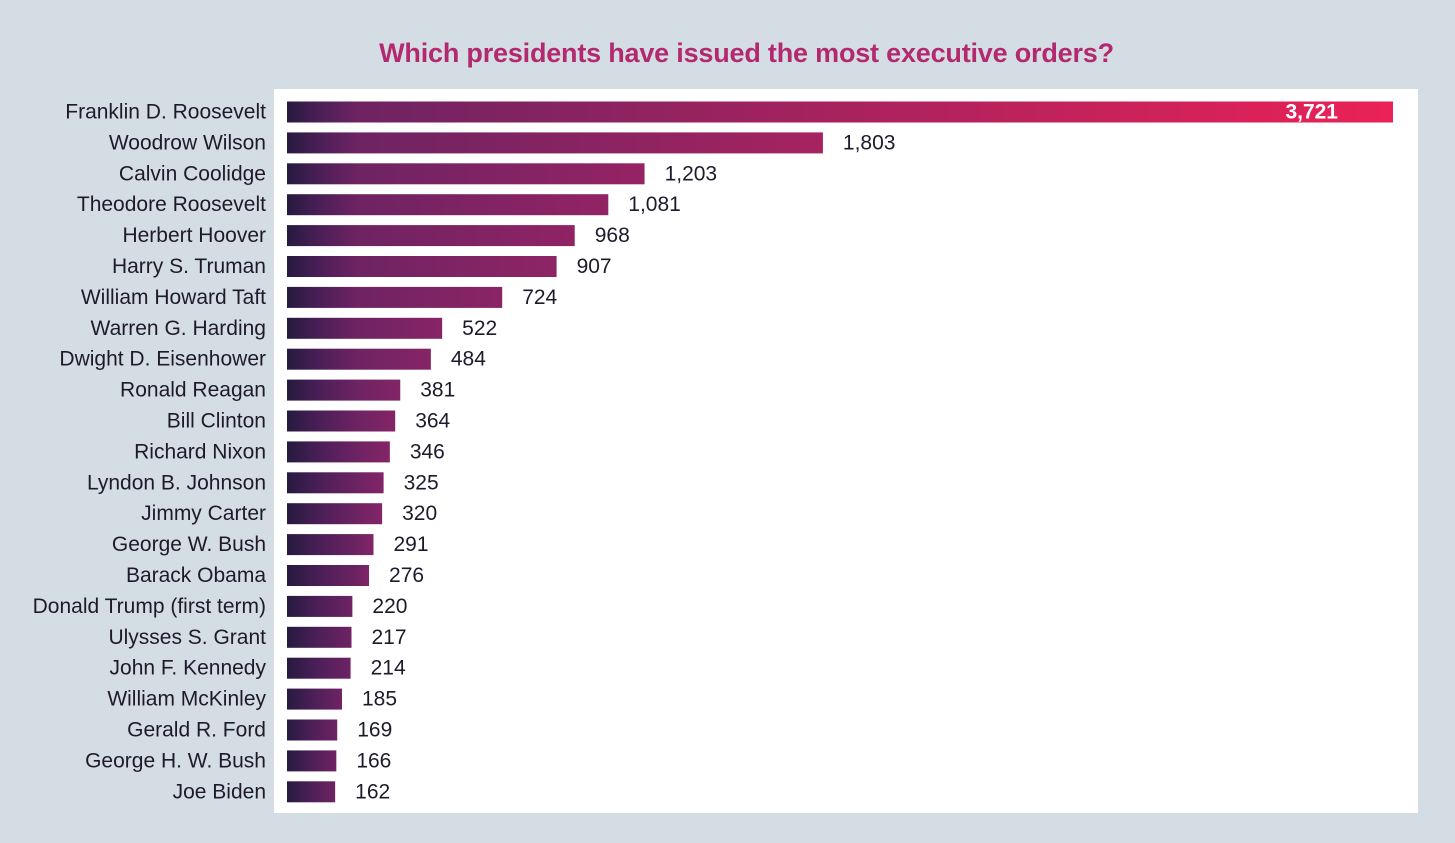 The image size is (1455, 843). I want to click on value-label: 968, so click(612, 235).